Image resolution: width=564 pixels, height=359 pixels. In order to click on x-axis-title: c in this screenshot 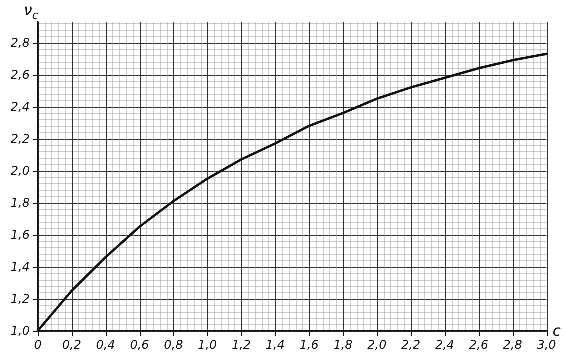, I will do `click(557, 331)`.